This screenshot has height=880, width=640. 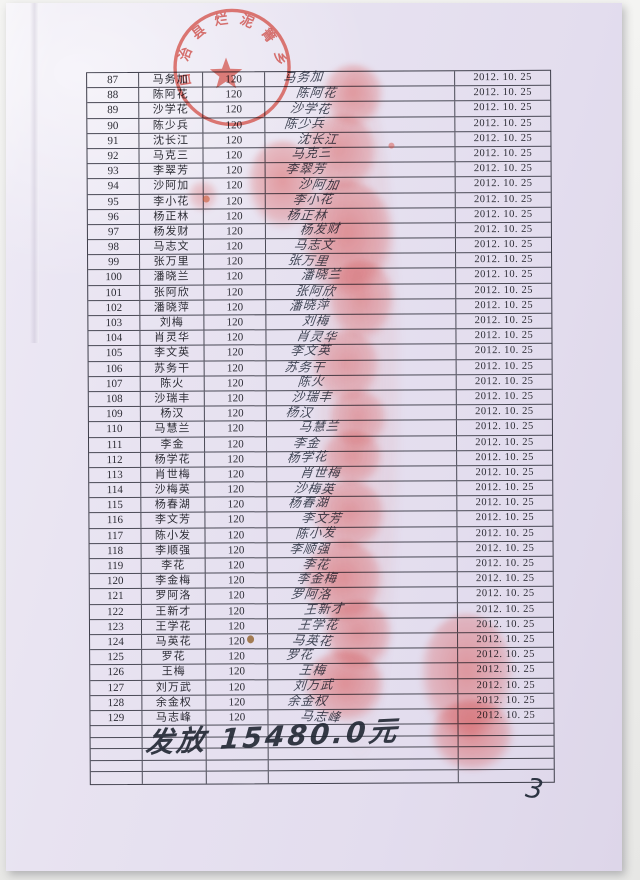 What do you see at coordinates (360, 199) in the screenshot?
I see `signature-cell: 李小花` at bounding box center [360, 199].